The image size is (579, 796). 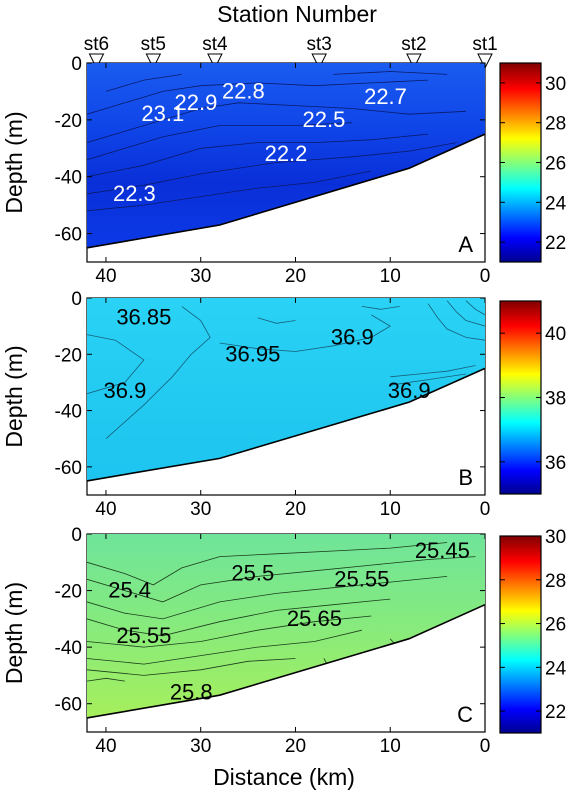 What do you see at coordinates (191, 691) in the screenshot?
I see `contour-label: 25.8` at bounding box center [191, 691].